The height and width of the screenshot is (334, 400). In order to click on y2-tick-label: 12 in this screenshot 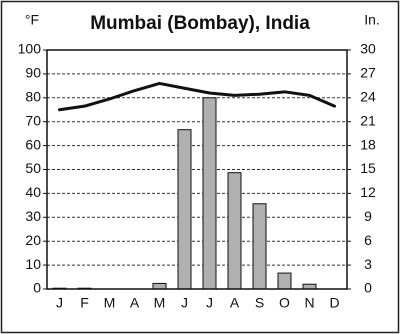, I will do `click(368, 192)`.